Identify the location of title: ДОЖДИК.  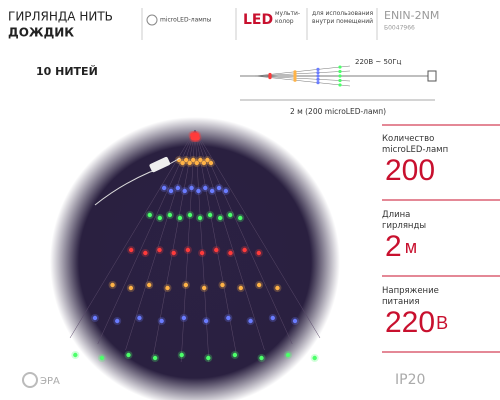
(41, 33).